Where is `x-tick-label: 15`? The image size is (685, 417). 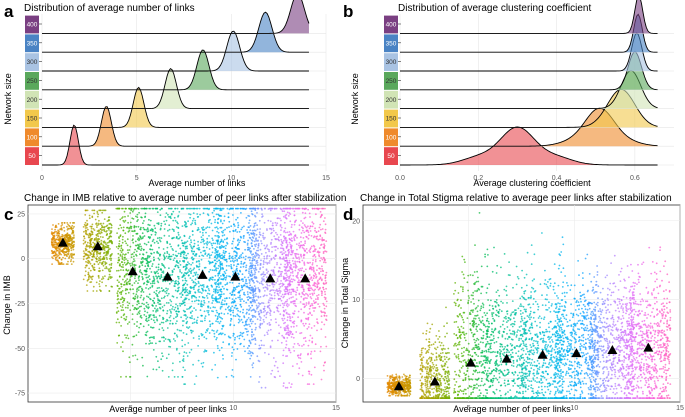 x-tick-label: 15 is located at coordinates (680, 408).